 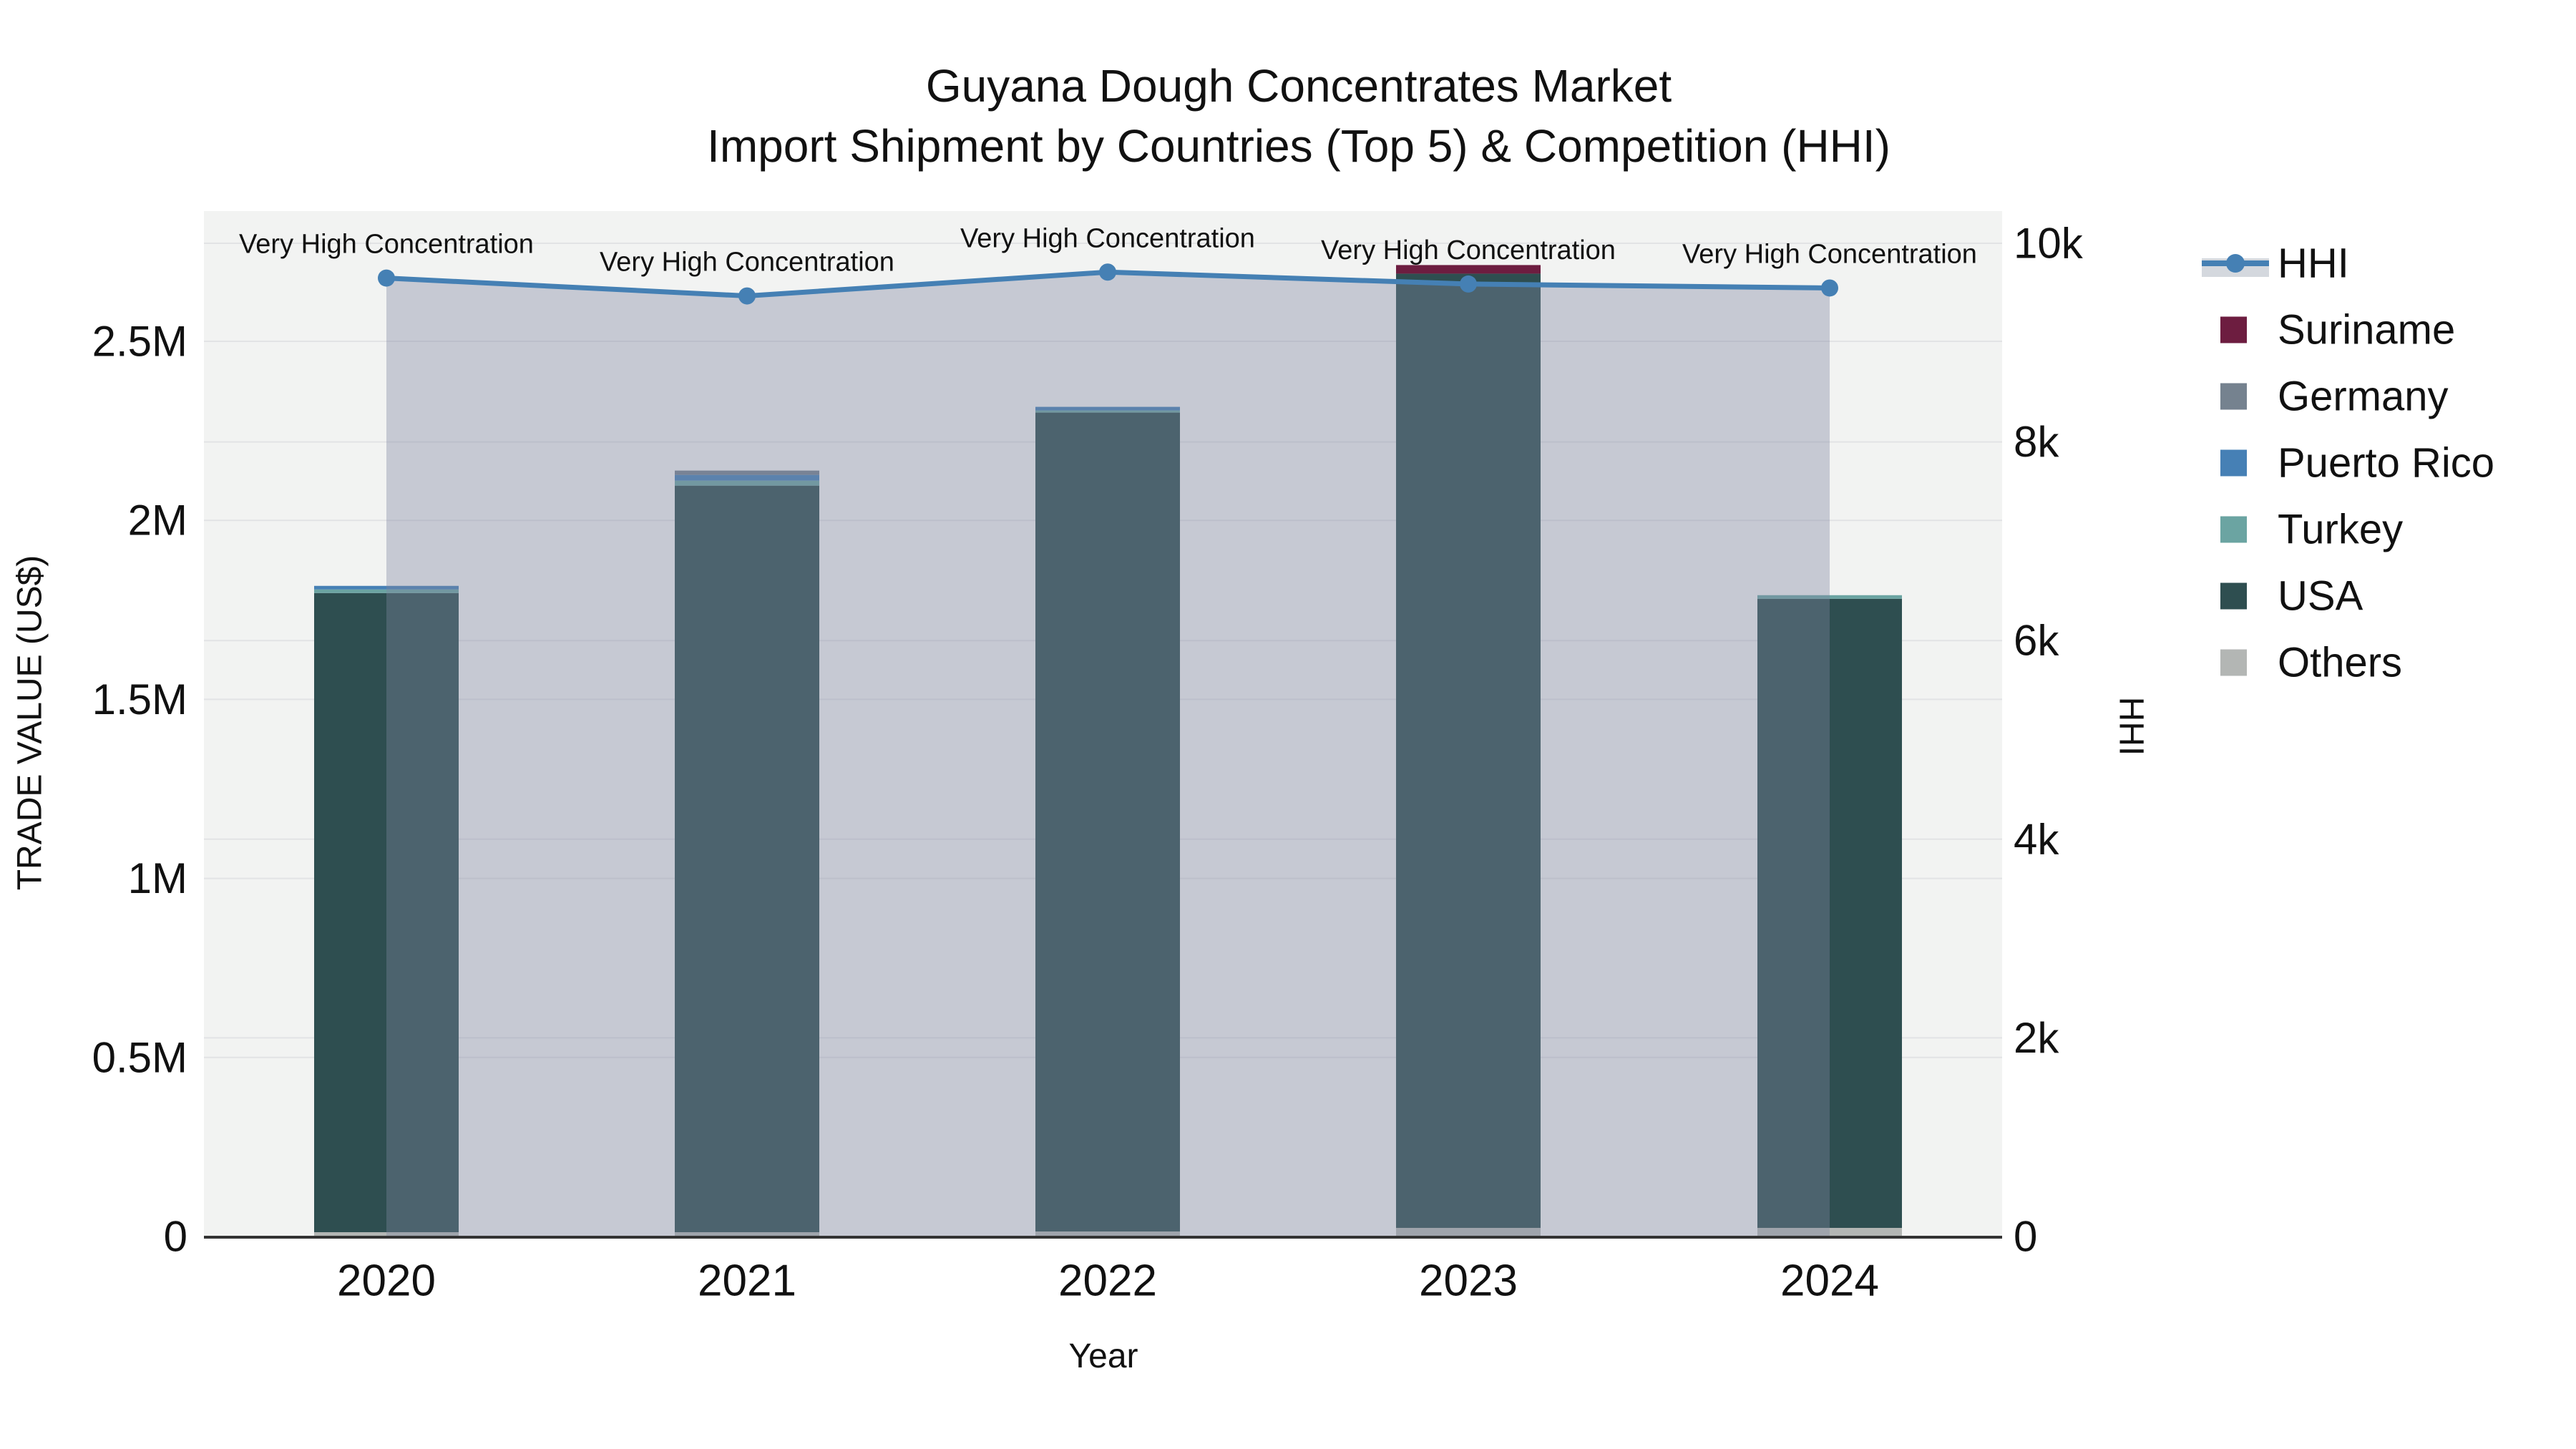 What do you see at coordinates (2275, 263) in the screenshot?
I see `legend-item-hhi: HHI` at bounding box center [2275, 263].